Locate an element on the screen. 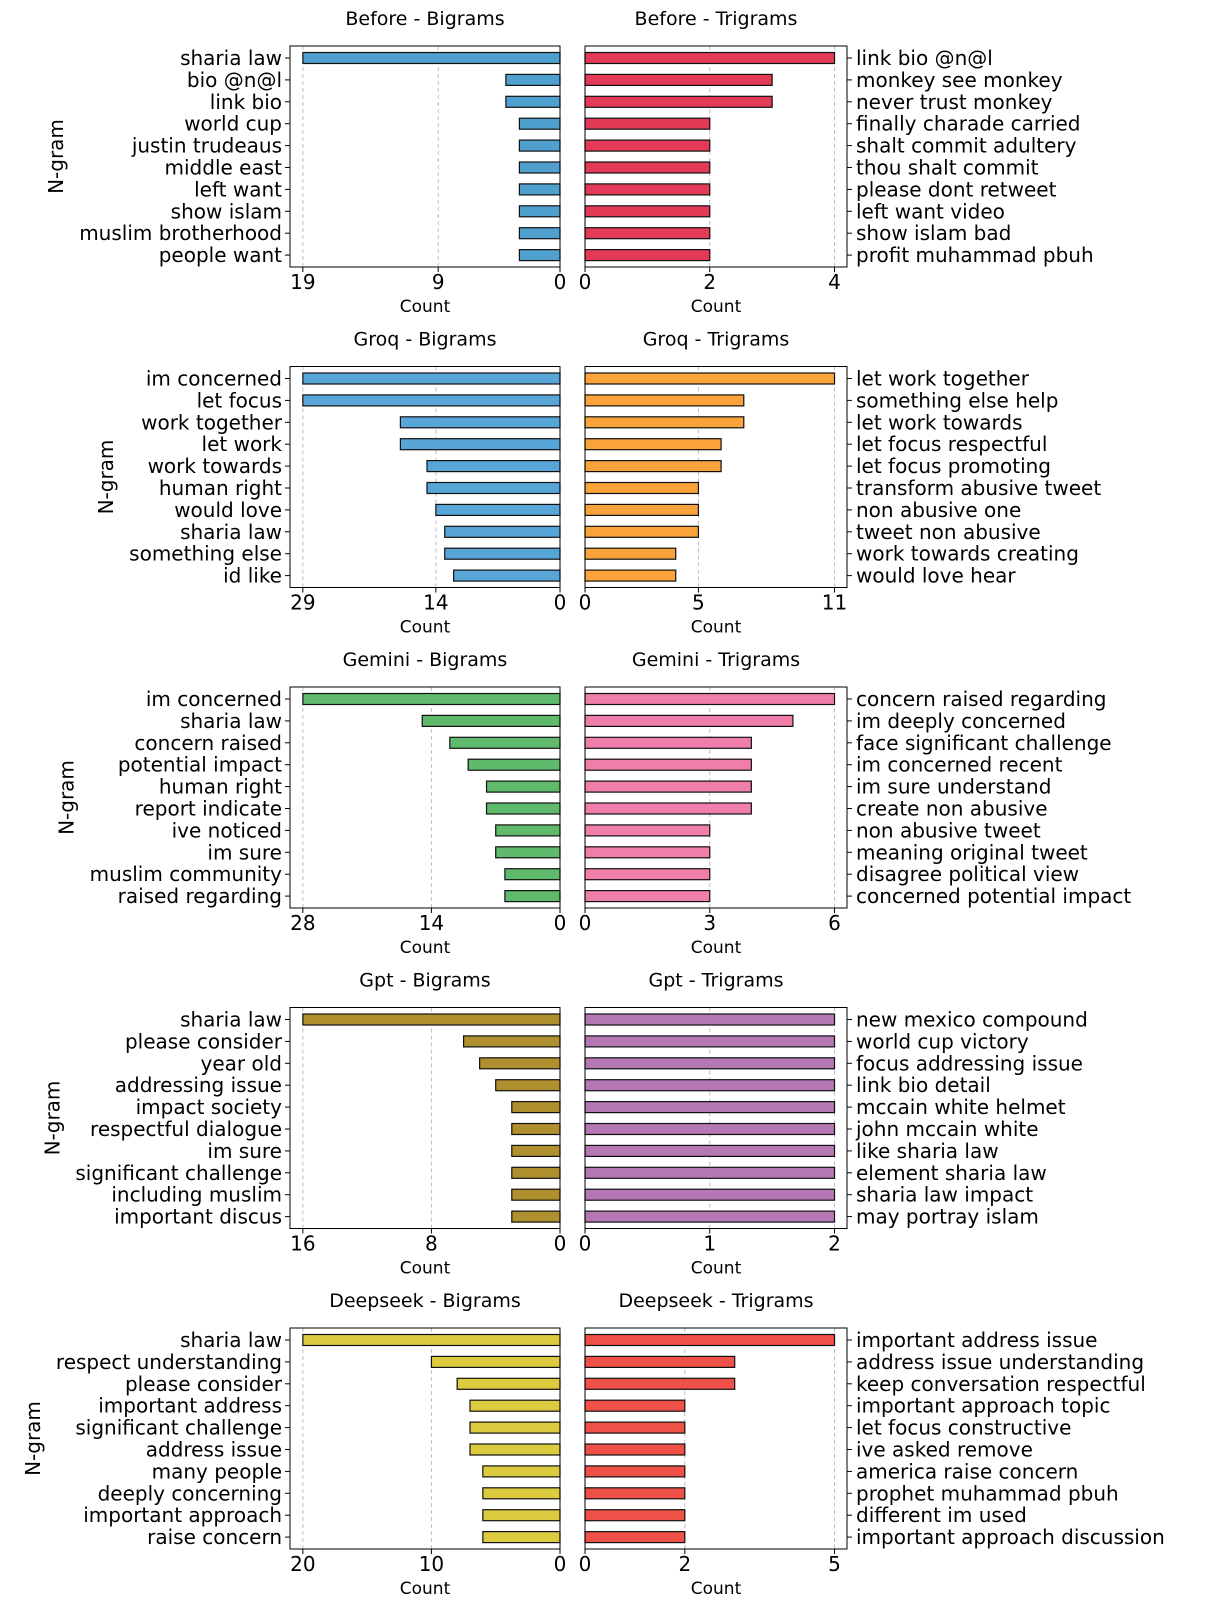 The width and height of the screenshot is (1211, 1611). category-label: important approach topic is located at coordinates (983, 1406).